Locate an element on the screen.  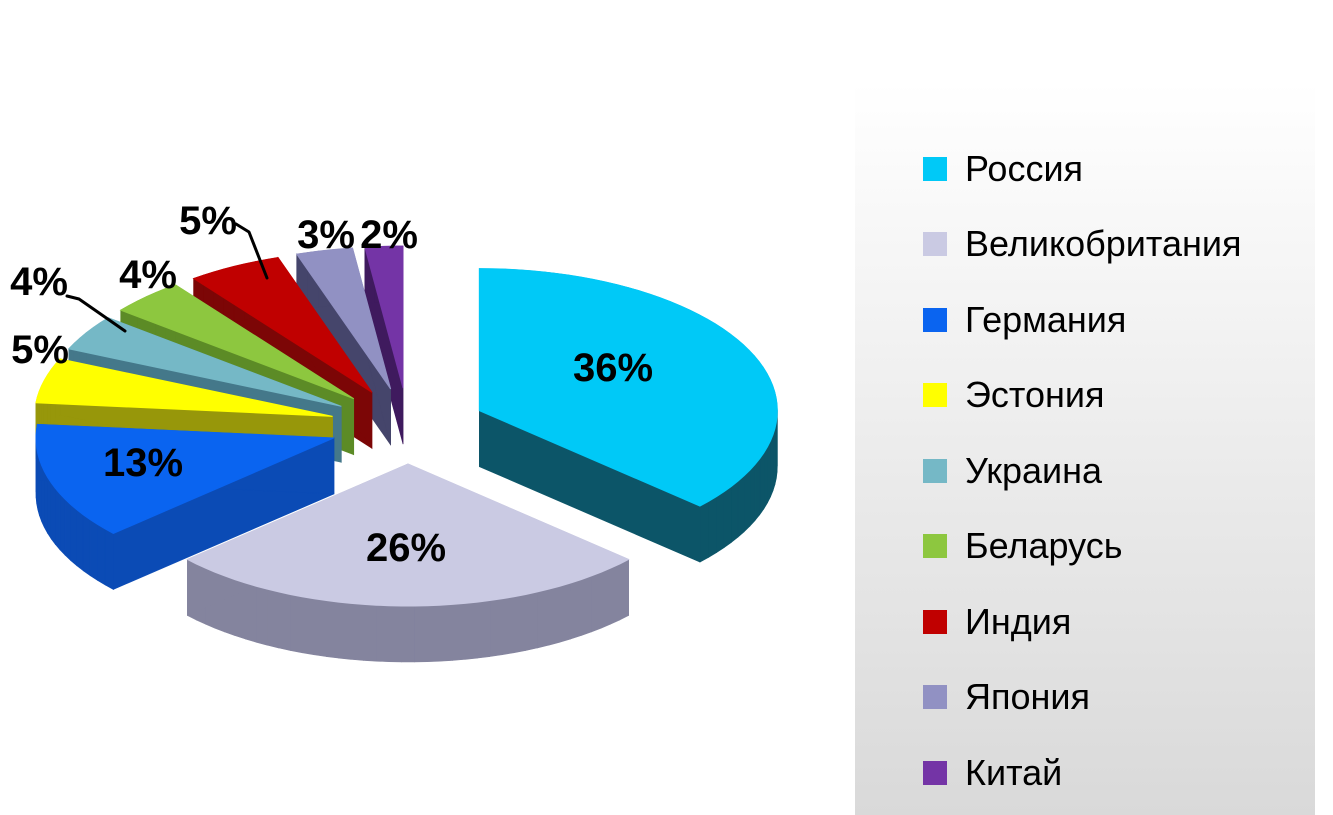
legend-item-2: Германия is located at coordinates (1082, 320).